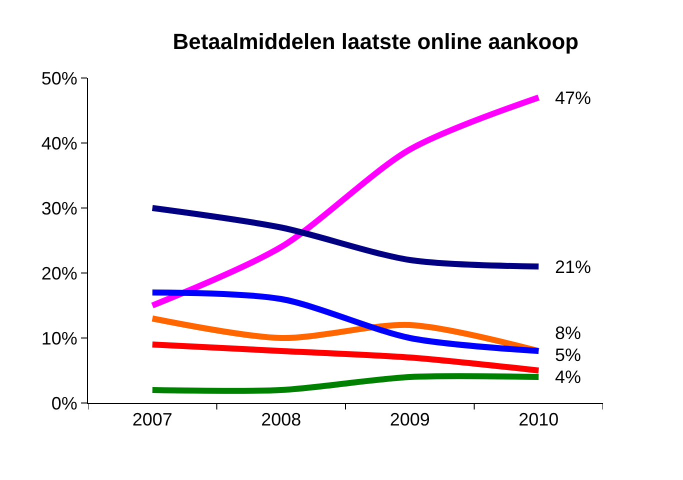 This screenshot has width=683, height=480. What do you see at coordinates (59, 78) in the screenshot?
I see `y-tick-label: 50%` at bounding box center [59, 78].